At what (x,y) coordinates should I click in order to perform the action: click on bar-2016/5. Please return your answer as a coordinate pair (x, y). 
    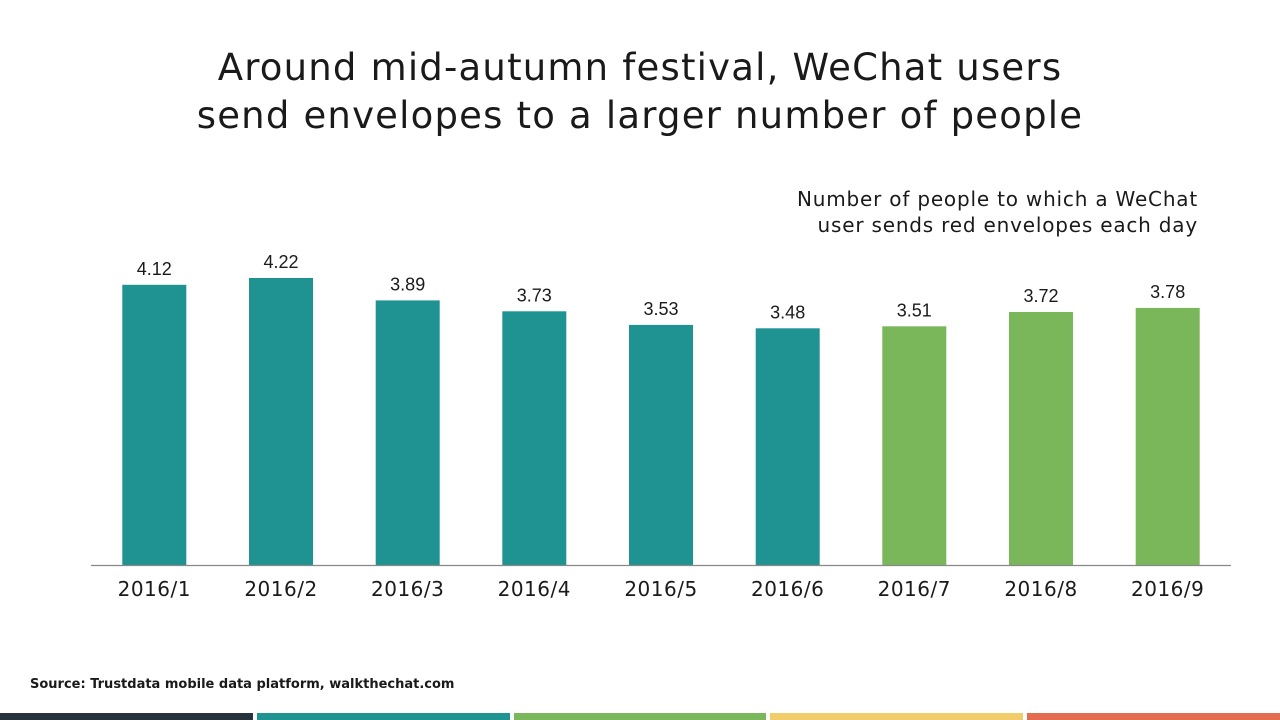
    Looking at the image, I should click on (661, 444).